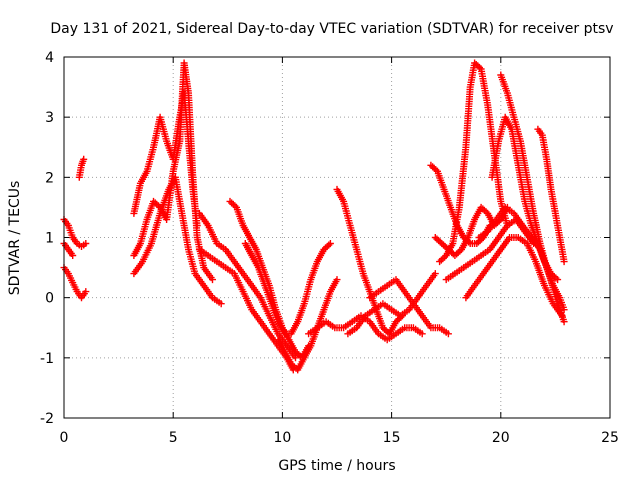 Image resolution: width=640 pixels, height=480 pixels. I want to click on x-tick-label: 15, so click(392, 438).